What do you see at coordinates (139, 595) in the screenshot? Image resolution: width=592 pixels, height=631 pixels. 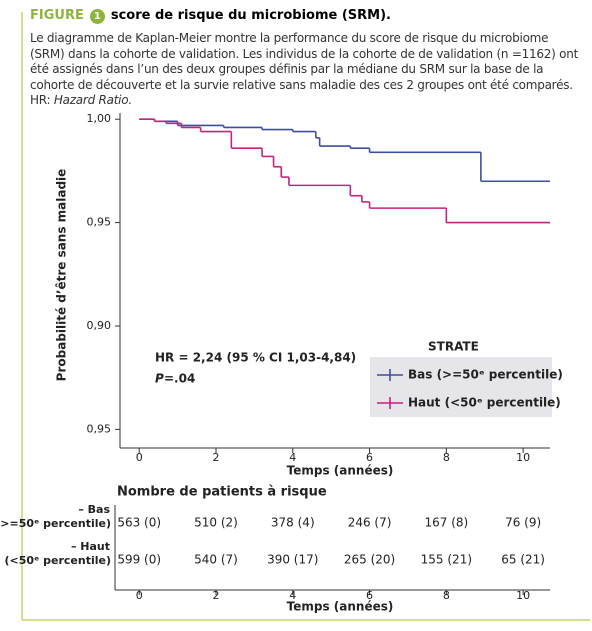 I see `table-x-tick-label: 0` at bounding box center [139, 595].